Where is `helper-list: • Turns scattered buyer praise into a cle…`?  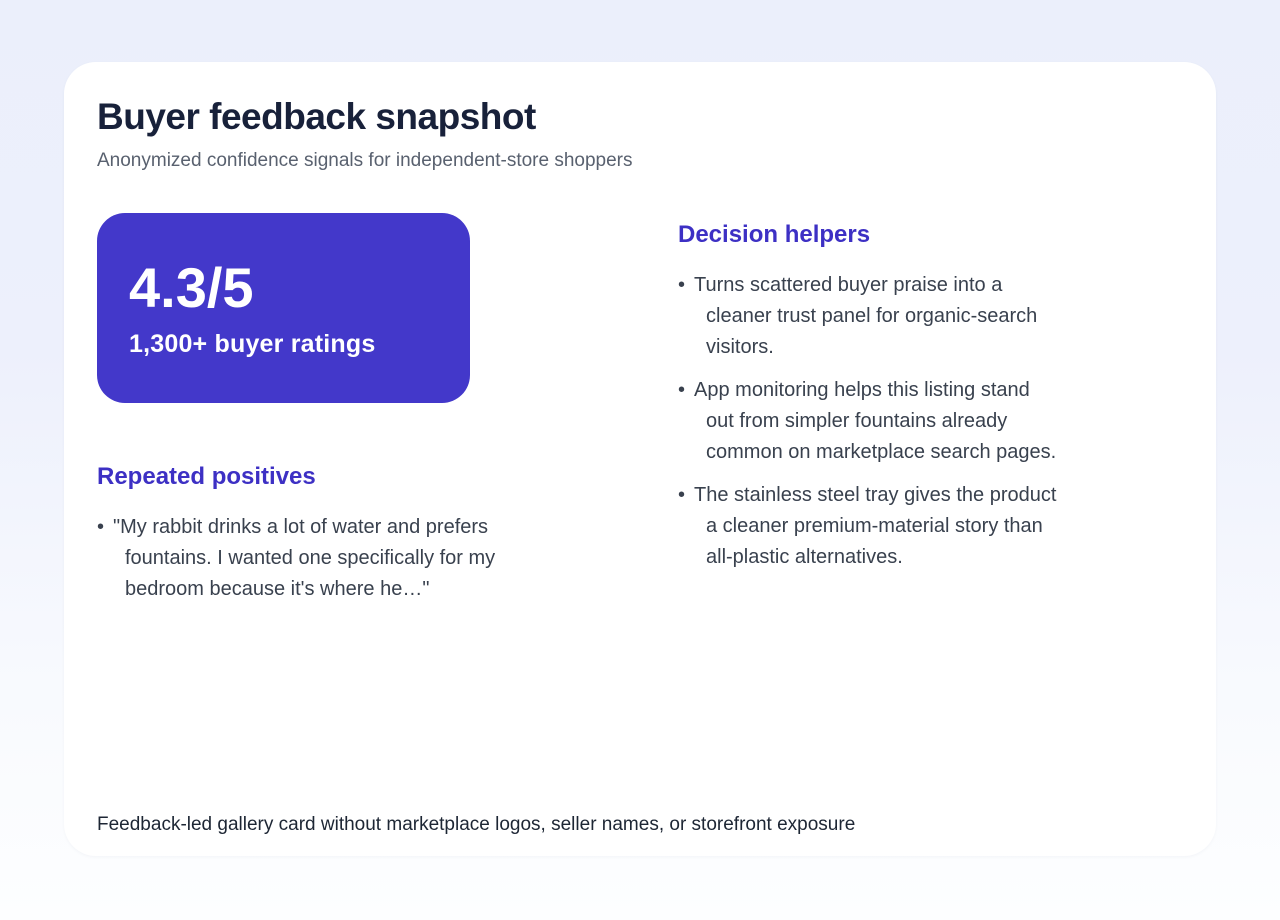 helper-list: • Turns scattered buyer praise into a cle… is located at coordinates (930, 421).